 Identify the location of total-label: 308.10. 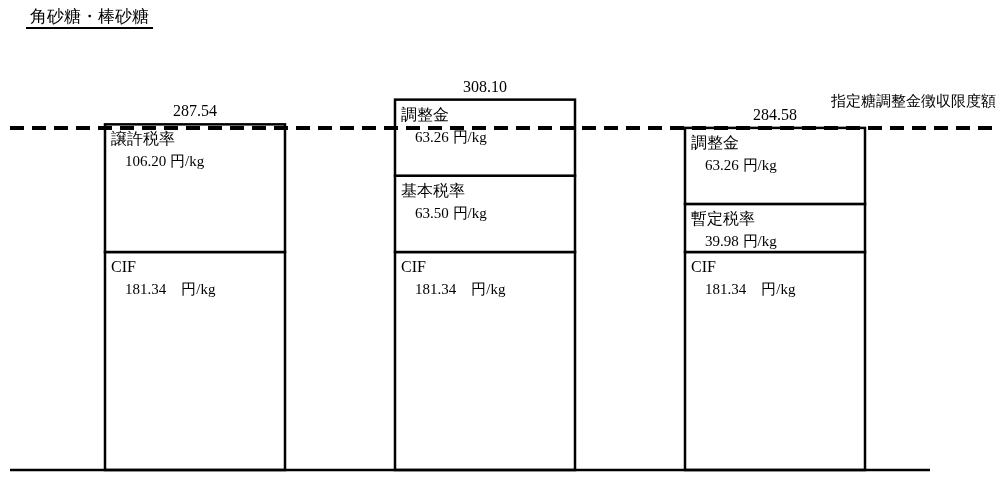
(485, 86).